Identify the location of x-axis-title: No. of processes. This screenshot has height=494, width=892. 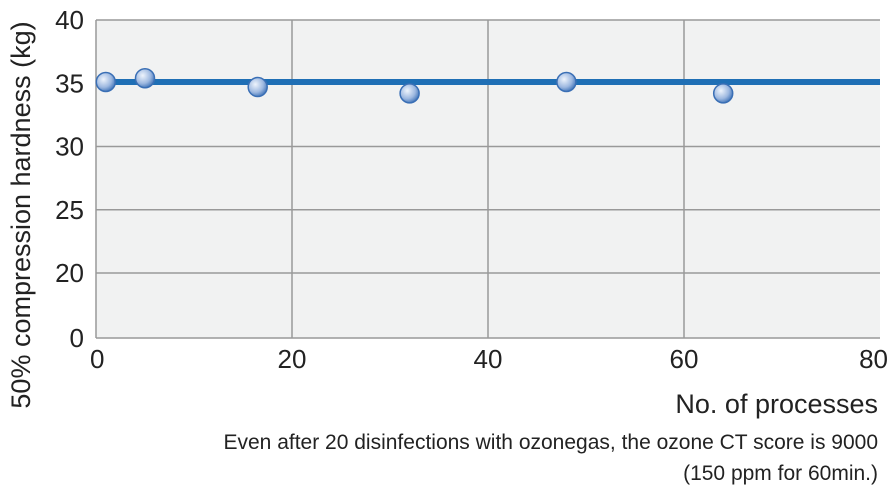
(776, 404).